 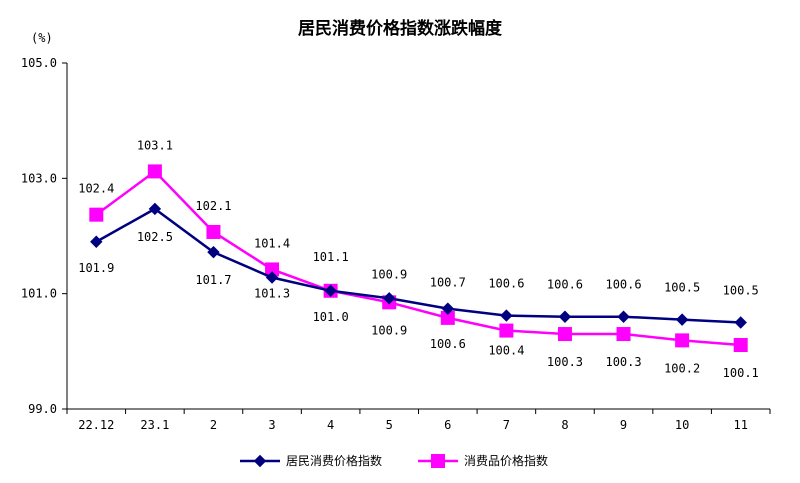 I want to click on legend-item: 消费品价格指数, so click(x=483, y=460).